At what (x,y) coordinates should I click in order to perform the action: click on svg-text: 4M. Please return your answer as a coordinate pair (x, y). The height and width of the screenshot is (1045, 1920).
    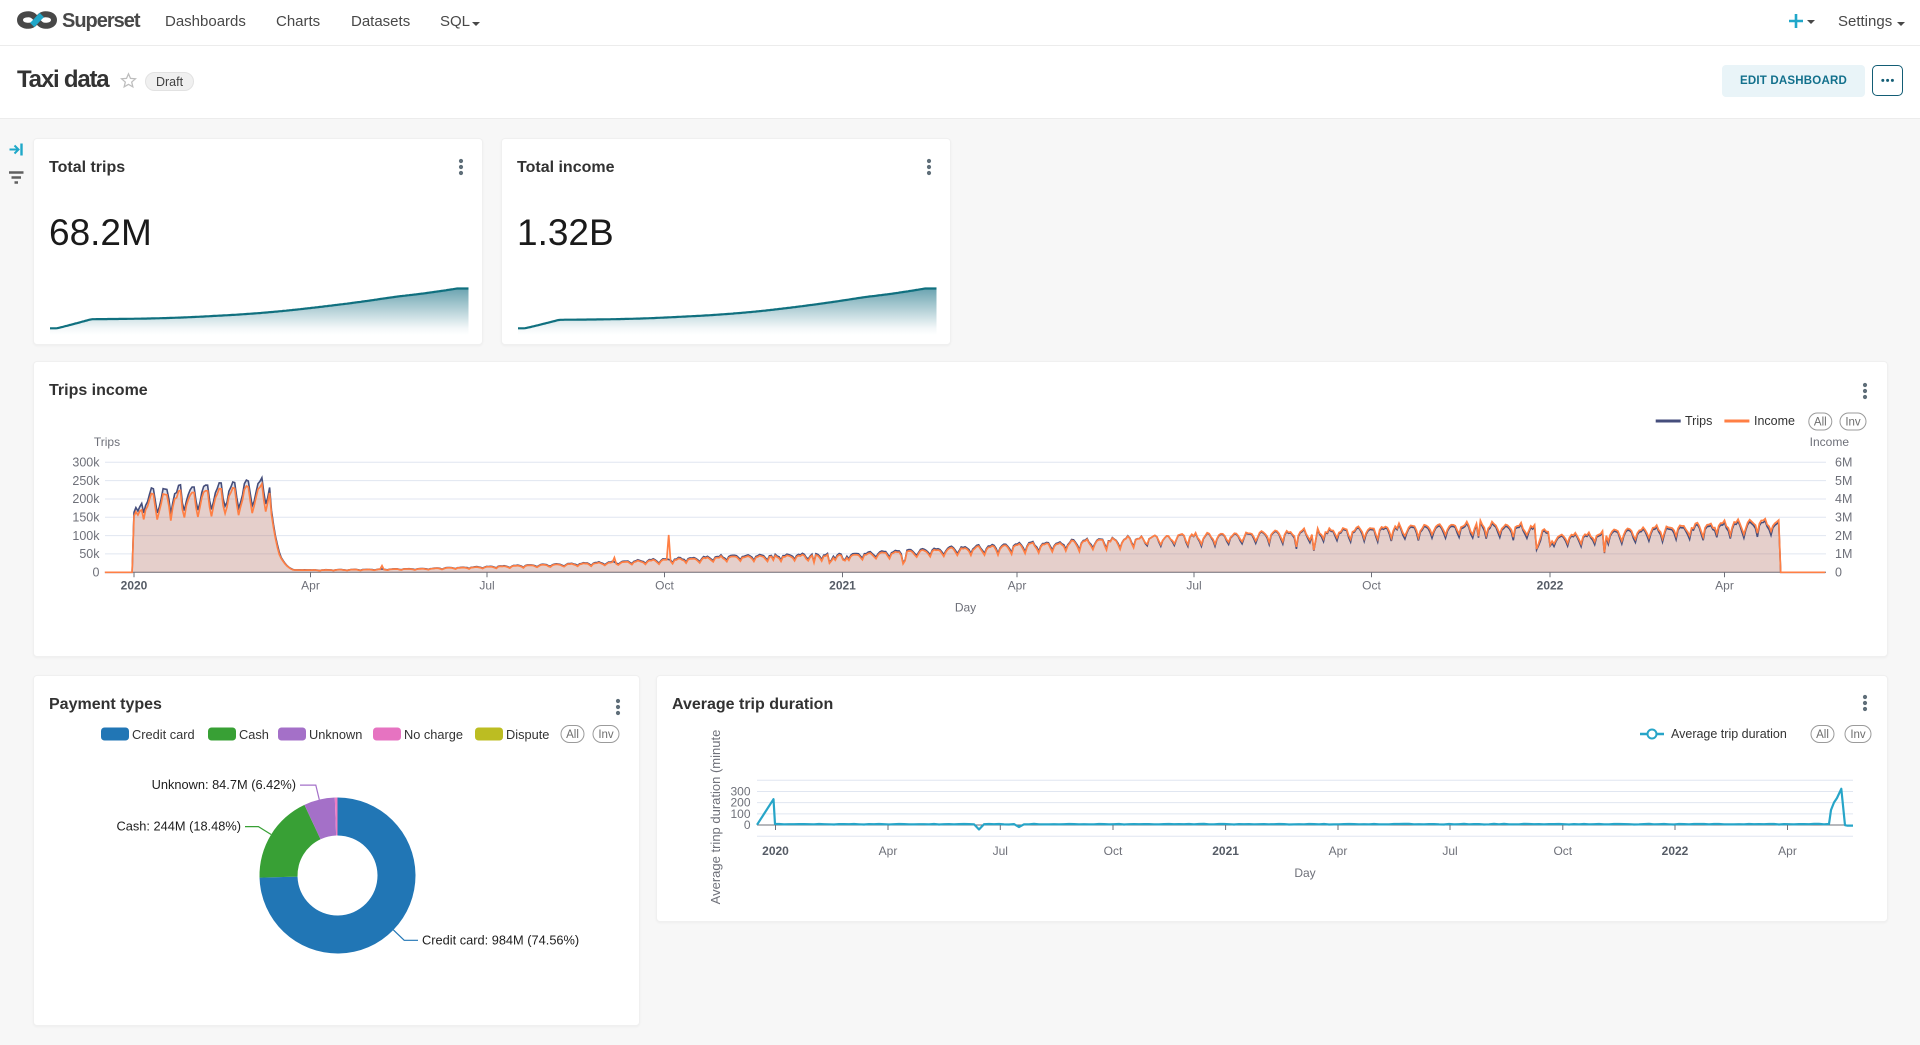
    Looking at the image, I should click on (1843, 499).